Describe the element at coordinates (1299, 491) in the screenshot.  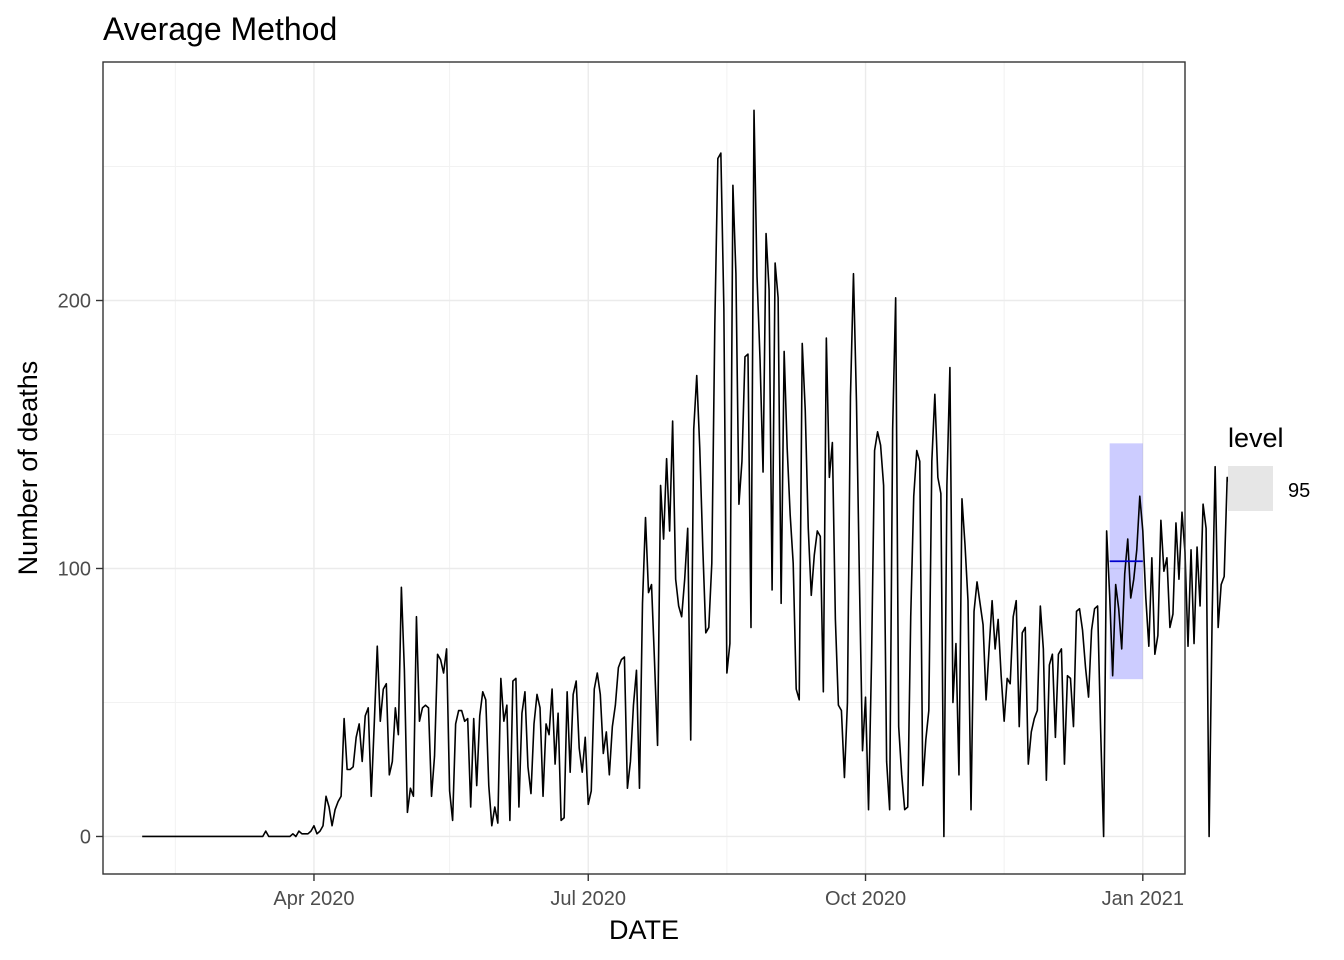
I see `legend-label-95: 95` at that location.